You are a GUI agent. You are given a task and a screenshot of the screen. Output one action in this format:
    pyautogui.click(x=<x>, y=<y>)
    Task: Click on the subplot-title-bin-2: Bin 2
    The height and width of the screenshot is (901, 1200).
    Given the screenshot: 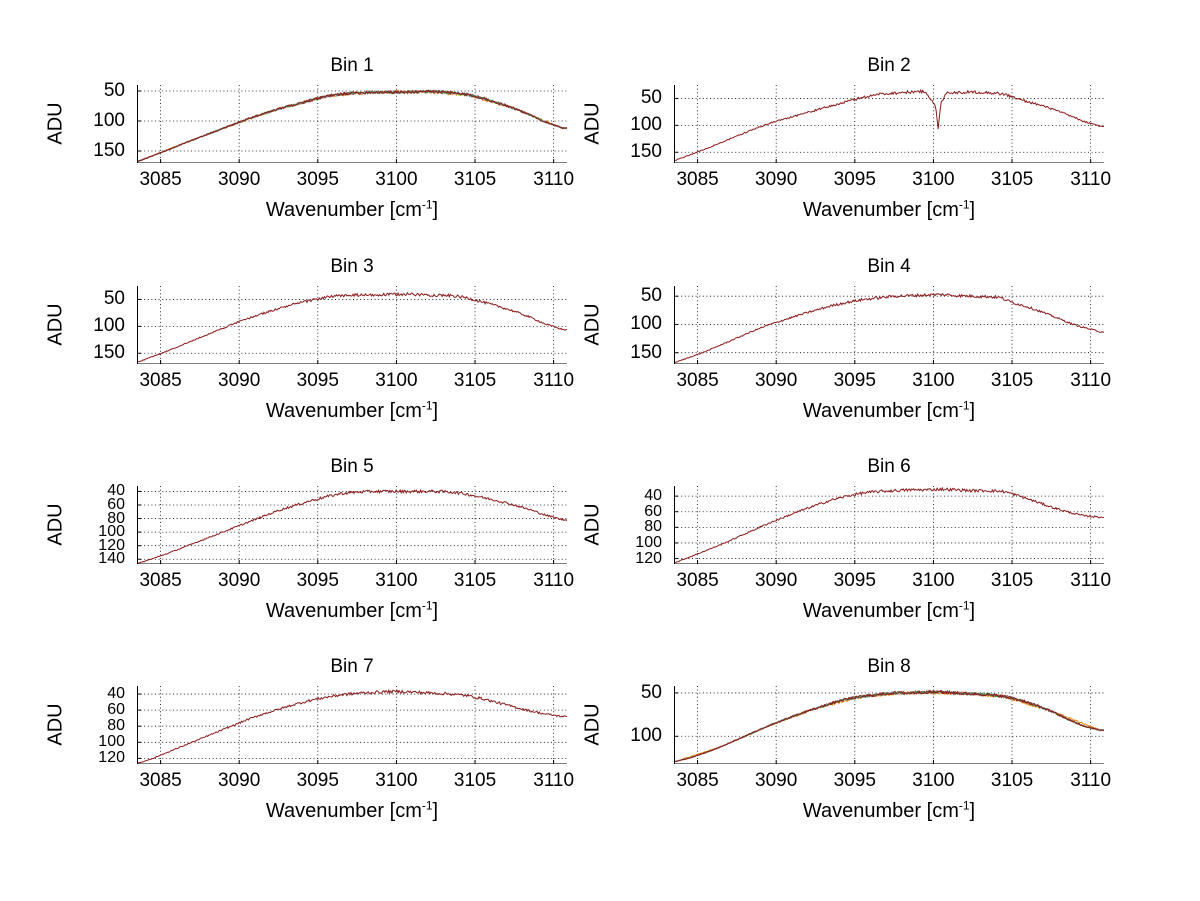 What is the action you would take?
    pyautogui.click(x=889, y=65)
    